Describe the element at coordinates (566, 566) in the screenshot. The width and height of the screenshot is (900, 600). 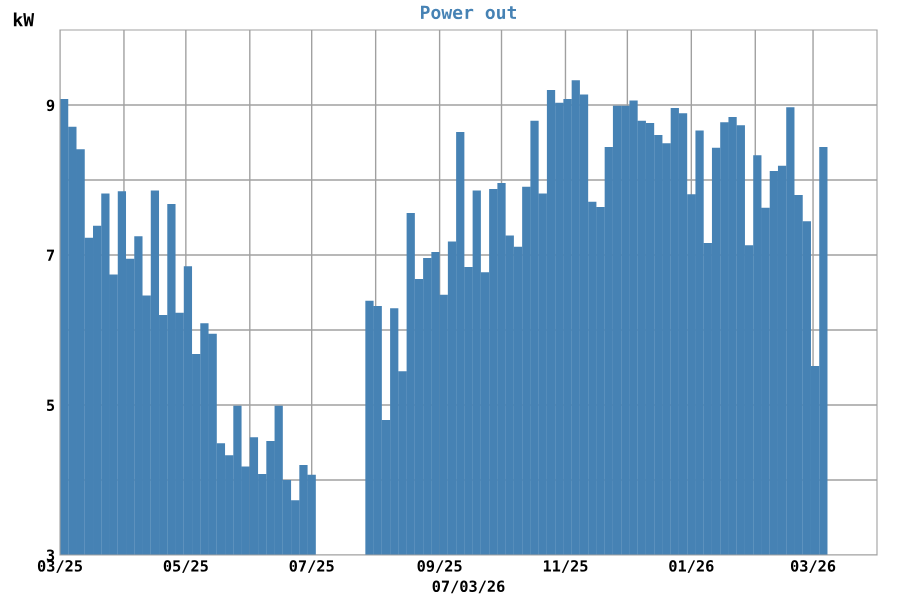
I see `x-tick-label: 11/25` at that location.